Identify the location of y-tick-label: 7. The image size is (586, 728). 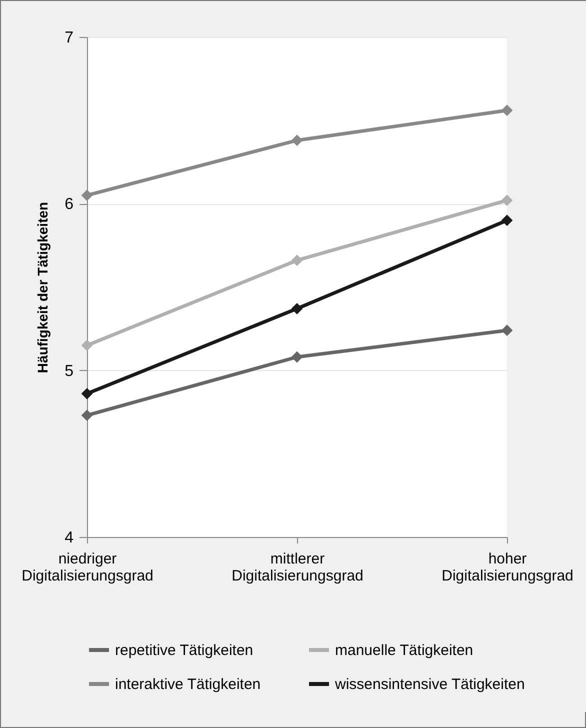
(69, 38).